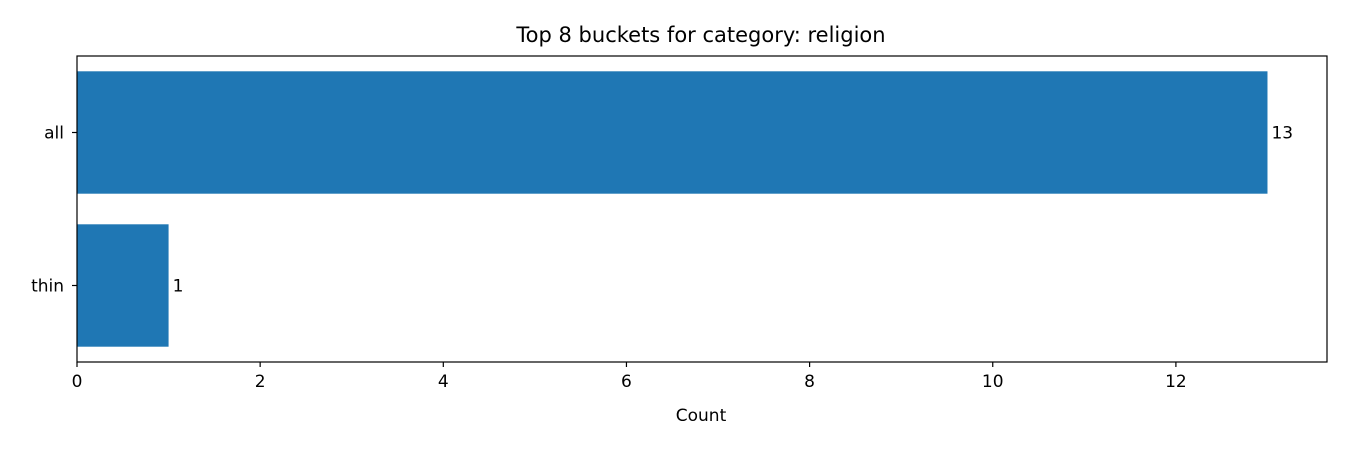 The width and height of the screenshot is (1350, 450). Describe the element at coordinates (700, 35) in the screenshot. I see `chart-title: Top 8 buckets for category: religion` at that location.